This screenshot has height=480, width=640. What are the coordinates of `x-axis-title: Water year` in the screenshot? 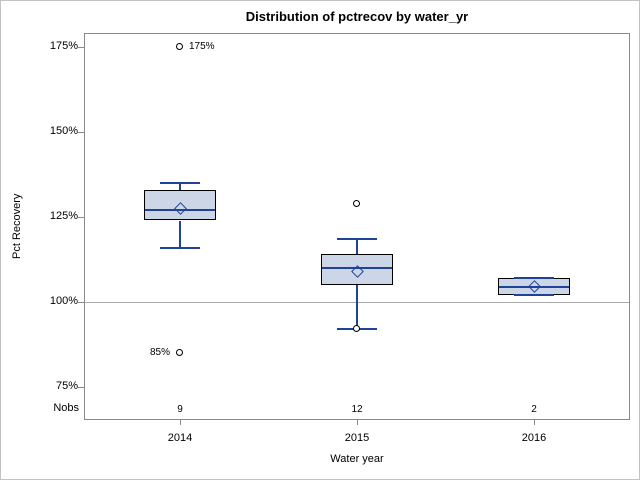 It's located at (357, 459).